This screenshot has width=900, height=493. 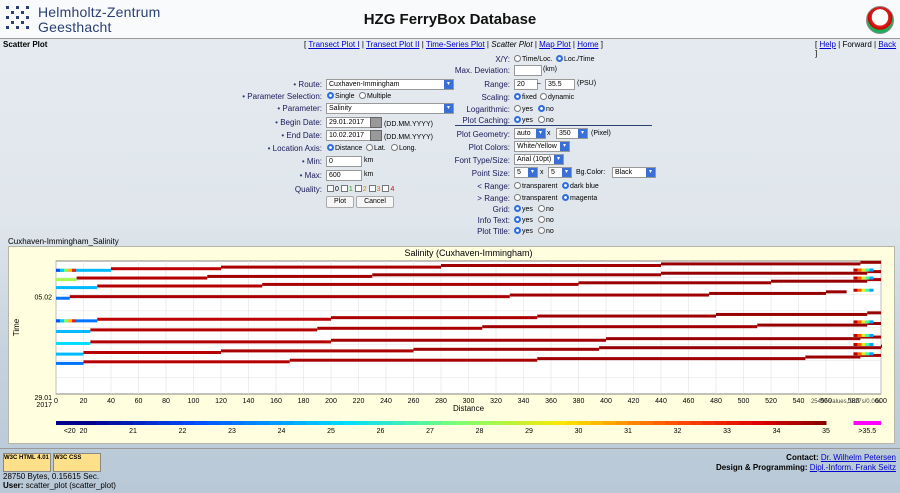 I want to click on grid-yes-radio: yes, so click(x=523, y=209).